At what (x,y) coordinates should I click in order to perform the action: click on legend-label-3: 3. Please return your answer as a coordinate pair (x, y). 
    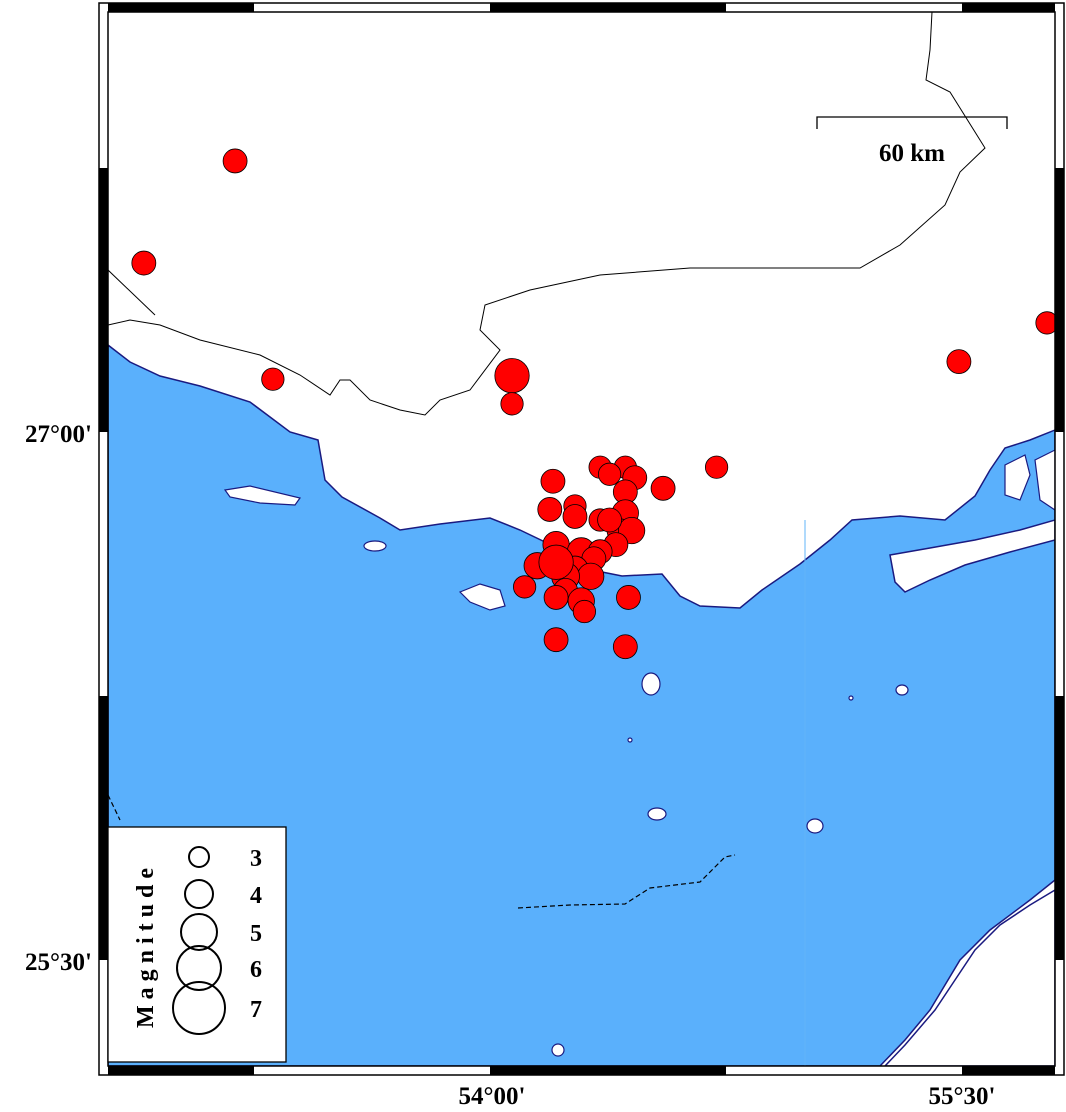
    Looking at the image, I should click on (256, 859).